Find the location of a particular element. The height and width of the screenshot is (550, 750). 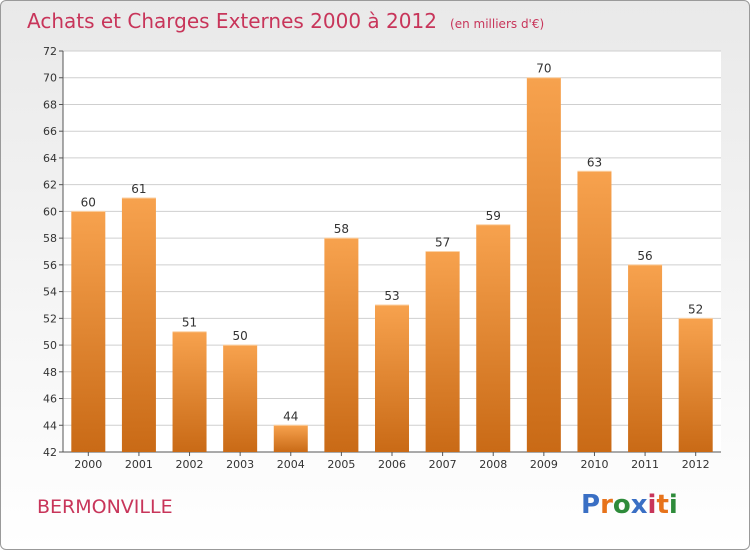

bar-2001 is located at coordinates (138, 325).